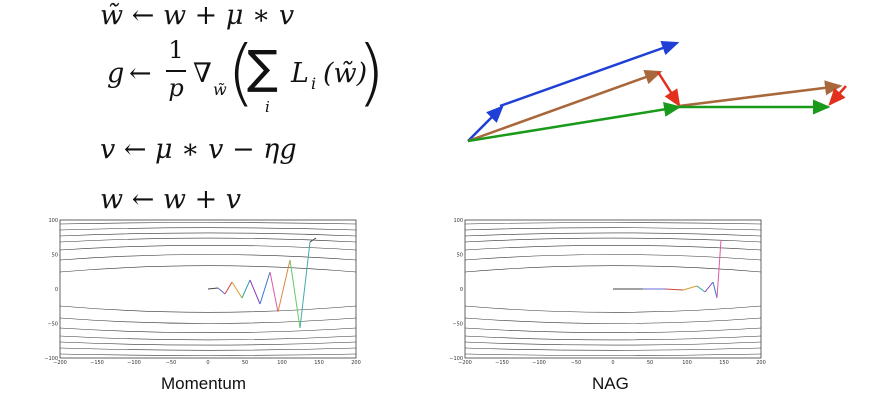 This screenshot has height=402, width=871. What do you see at coordinates (198, 149) in the screenshot?
I see `equation-velocity: v ← μ ∗ v − ηg` at bounding box center [198, 149].